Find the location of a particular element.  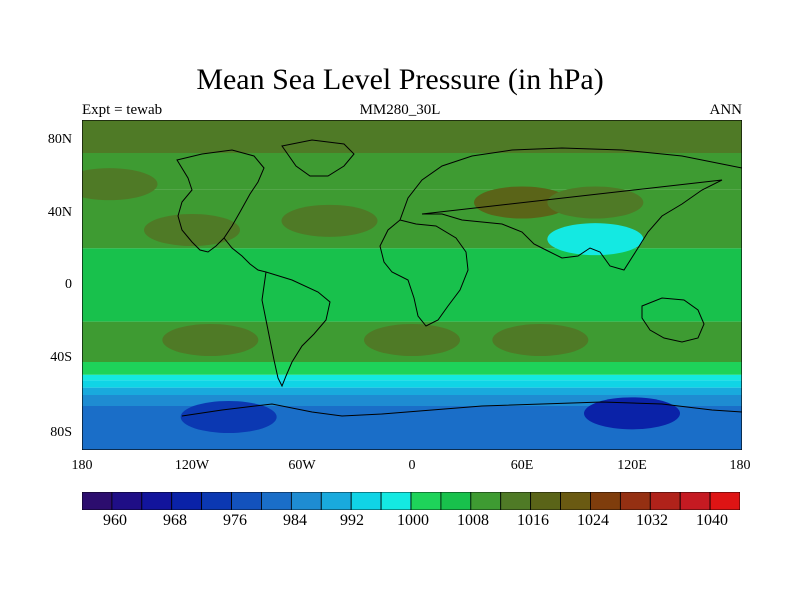

south-america-coast is located at coordinates (296, 329).